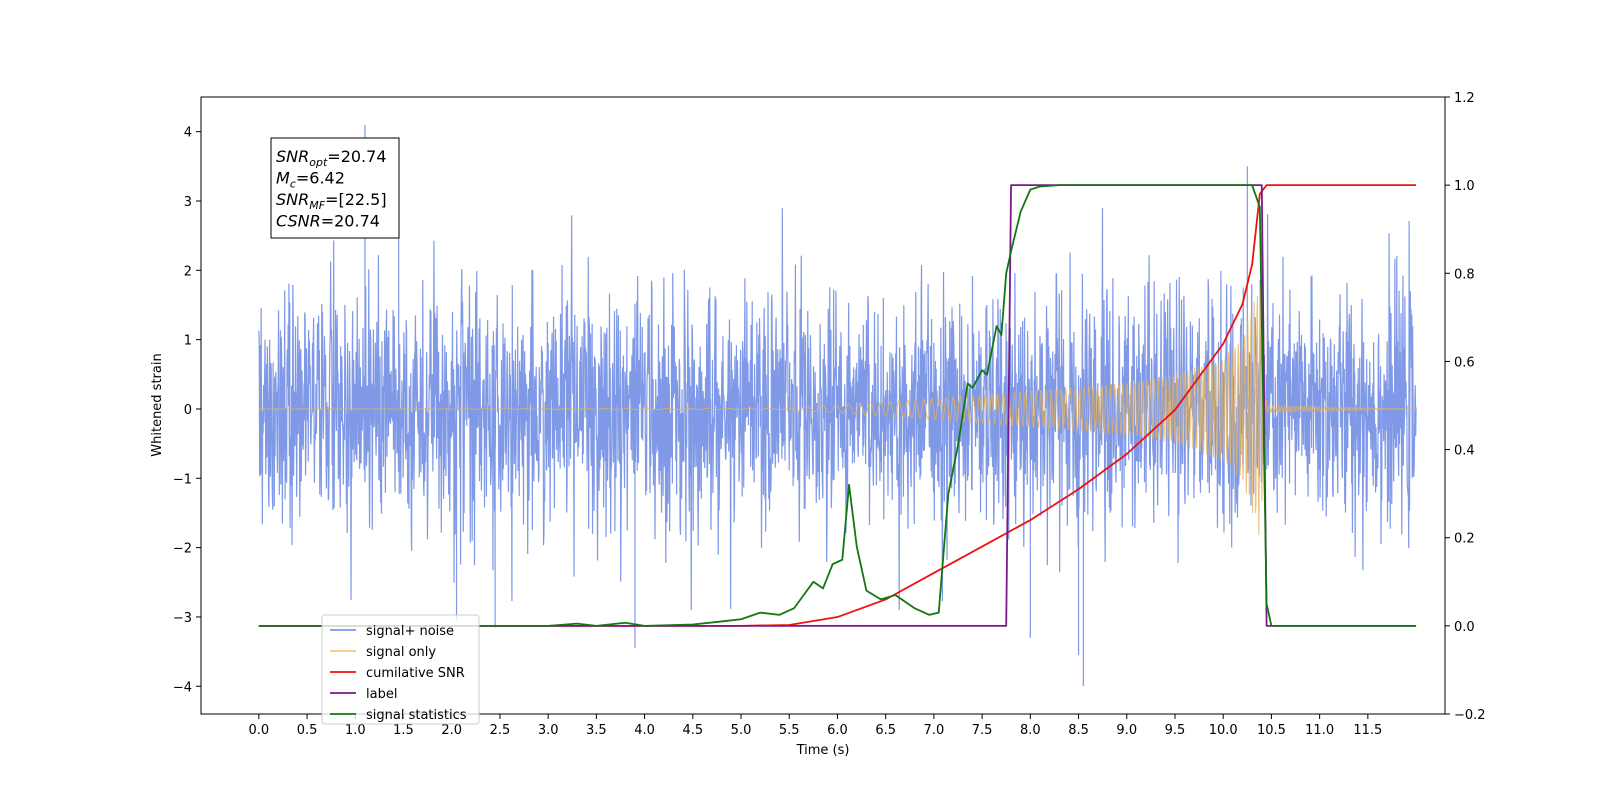 The height and width of the screenshot is (800, 1600). What do you see at coordinates (1175, 730) in the screenshot?
I see `x-tick-label: 9.5` at bounding box center [1175, 730].